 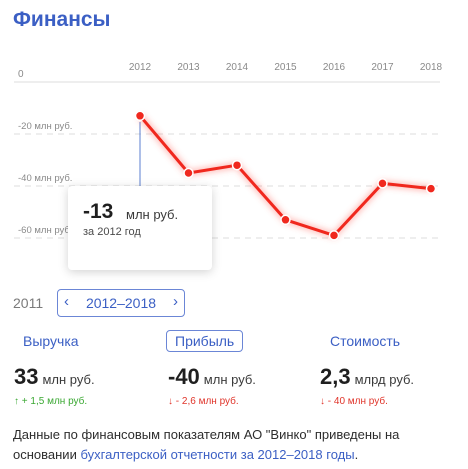 What do you see at coordinates (334, 67) in the screenshot?
I see `x-tick-label: 2016` at bounding box center [334, 67].